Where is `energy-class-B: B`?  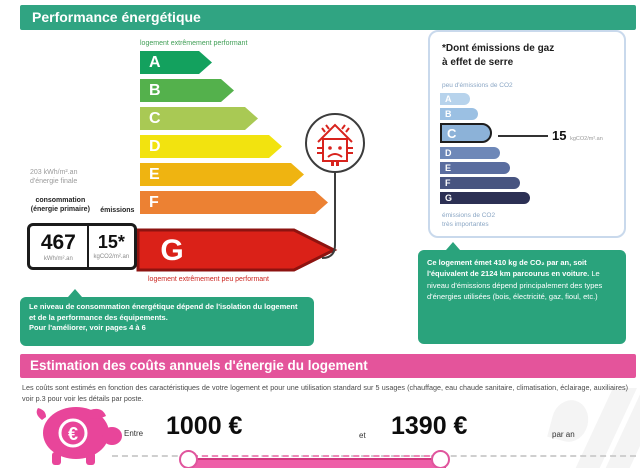 energy-class-B: B is located at coordinates (187, 90).